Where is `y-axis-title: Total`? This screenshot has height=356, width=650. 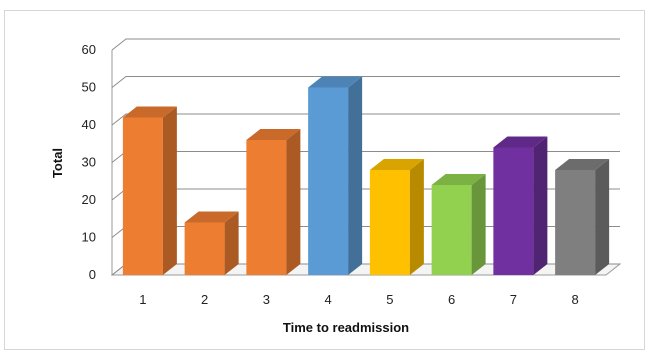 y-axis-title: Total is located at coordinates (57, 163).